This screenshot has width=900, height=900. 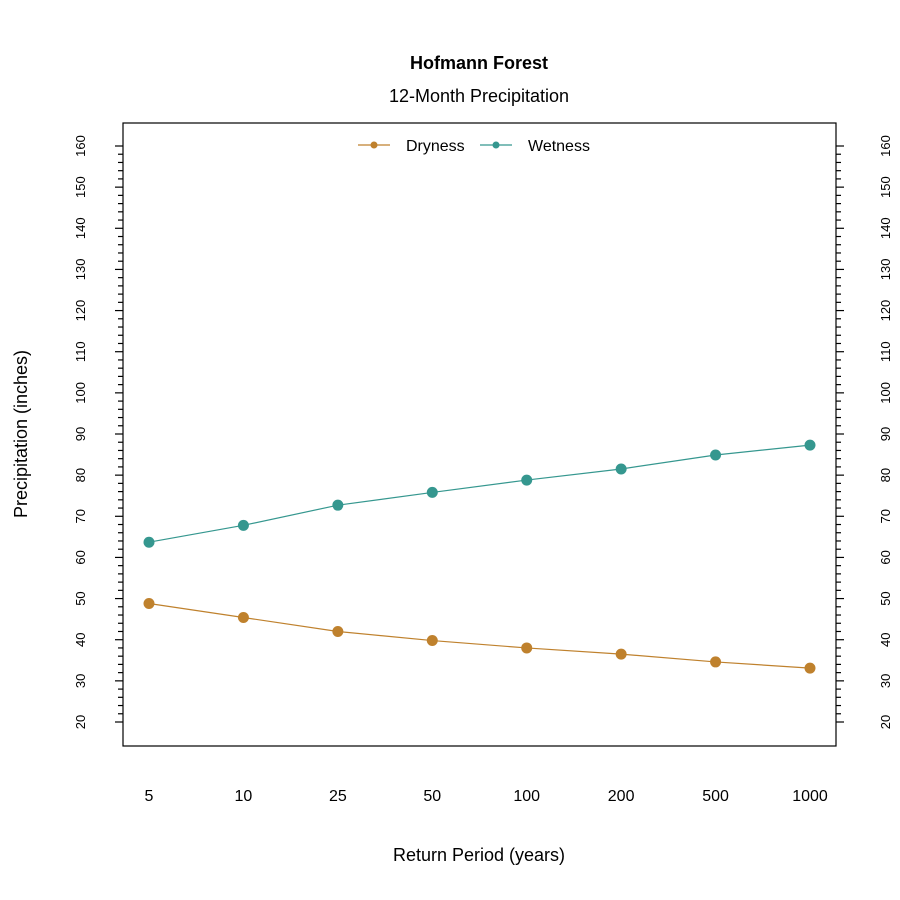 I want to click on y-tick-label-left: 110, so click(x=80, y=351).